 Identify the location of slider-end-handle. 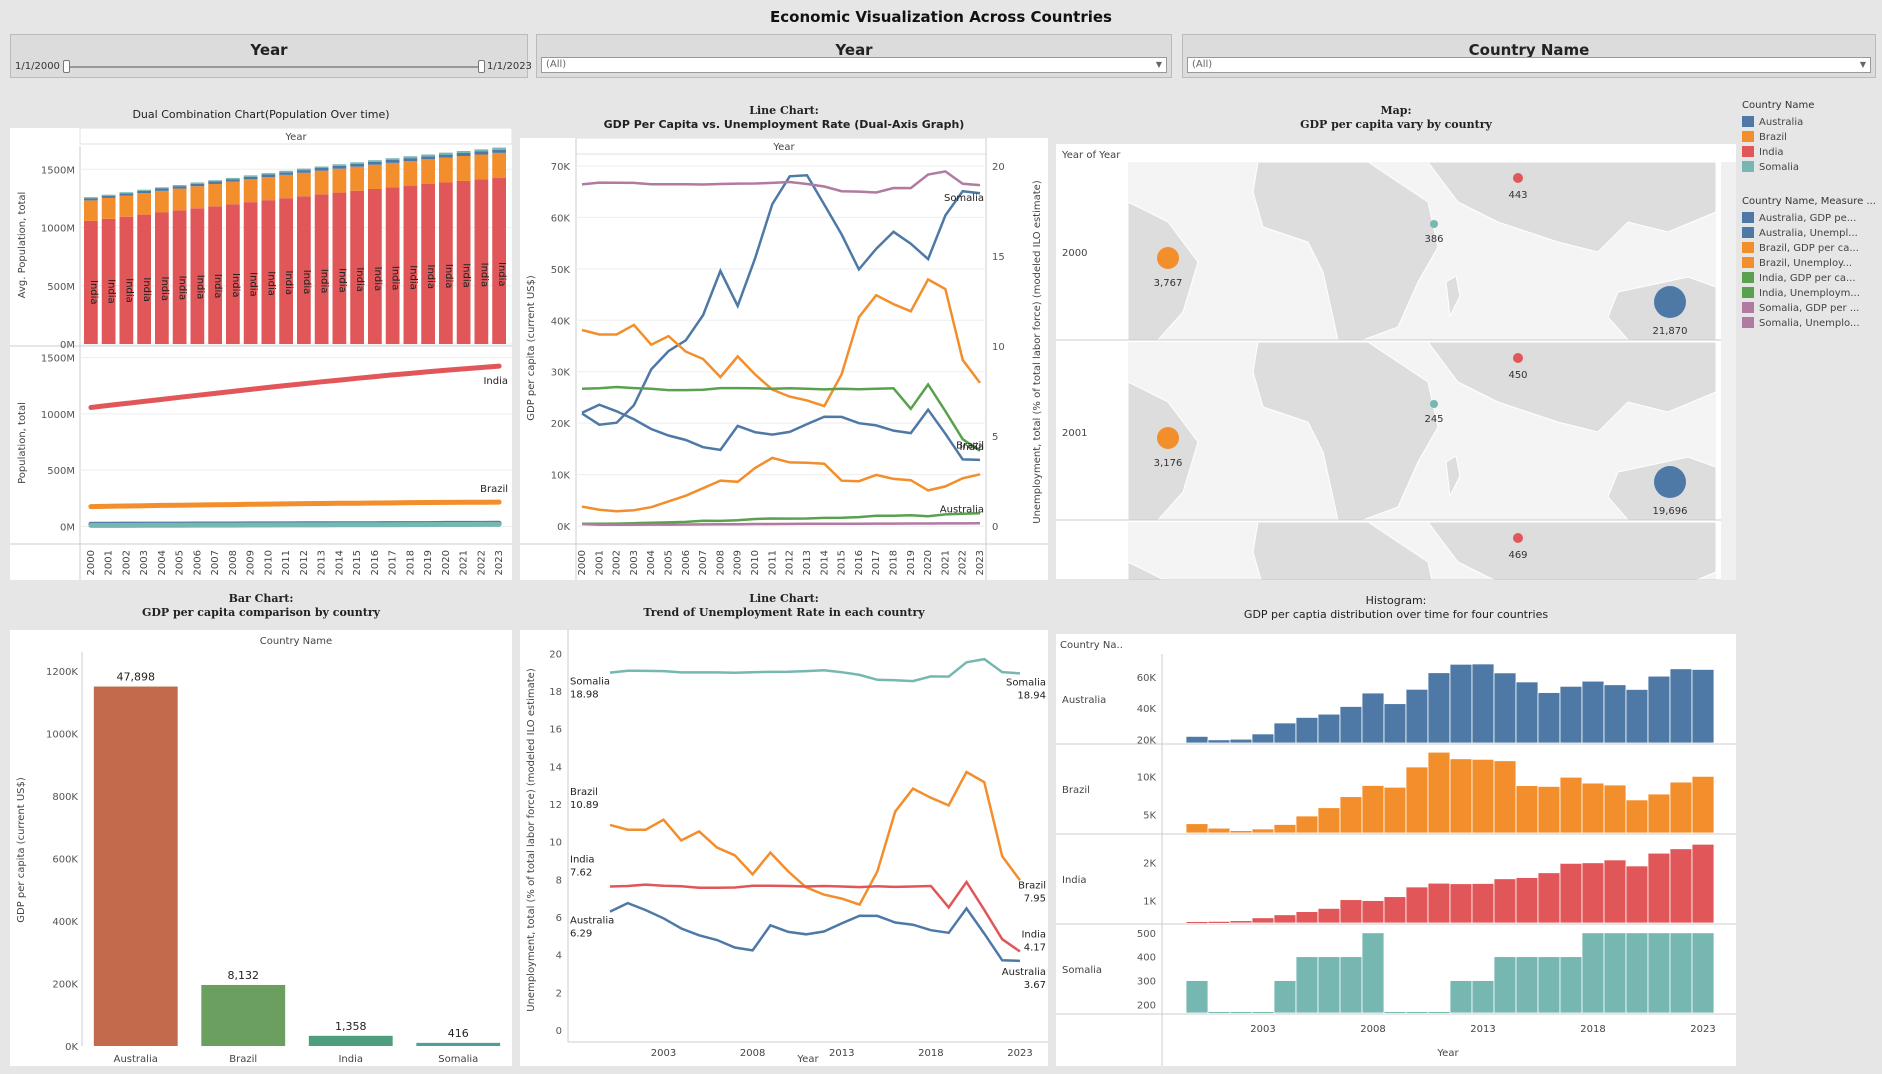
(481, 66).